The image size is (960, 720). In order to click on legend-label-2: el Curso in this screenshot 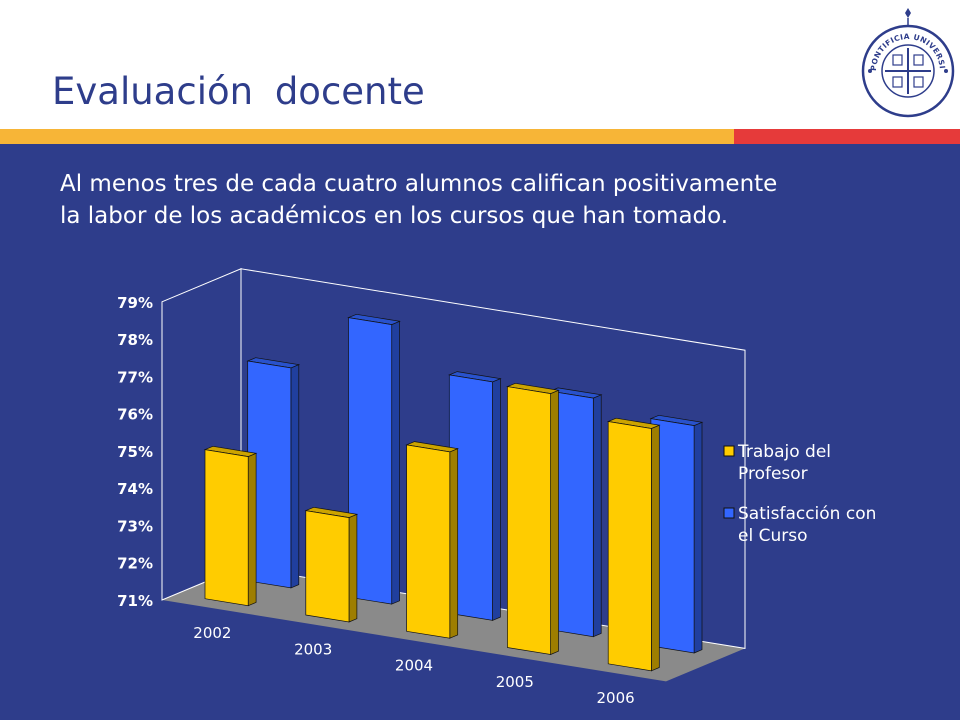, I will do `click(772, 536)`.